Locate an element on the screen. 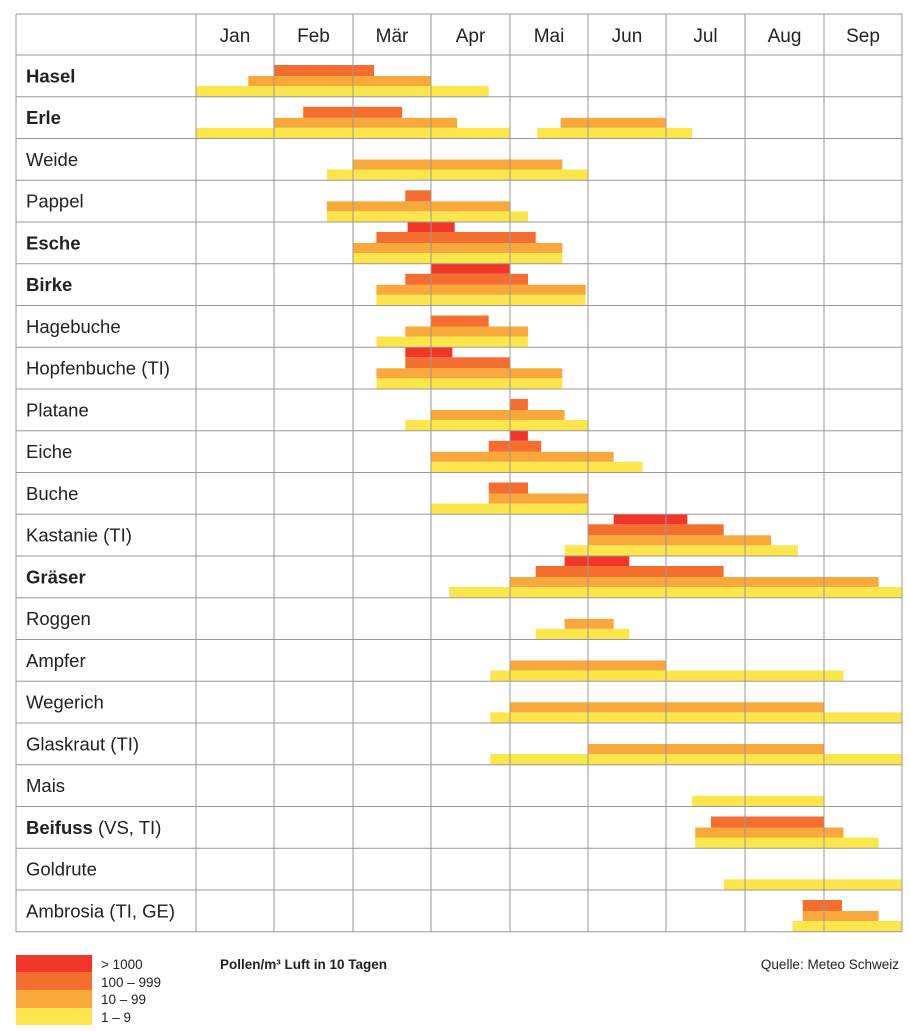 The height and width of the screenshot is (1031, 910). units-label: Pollen/m³ Luft in 10 Tagen is located at coordinates (303, 964).